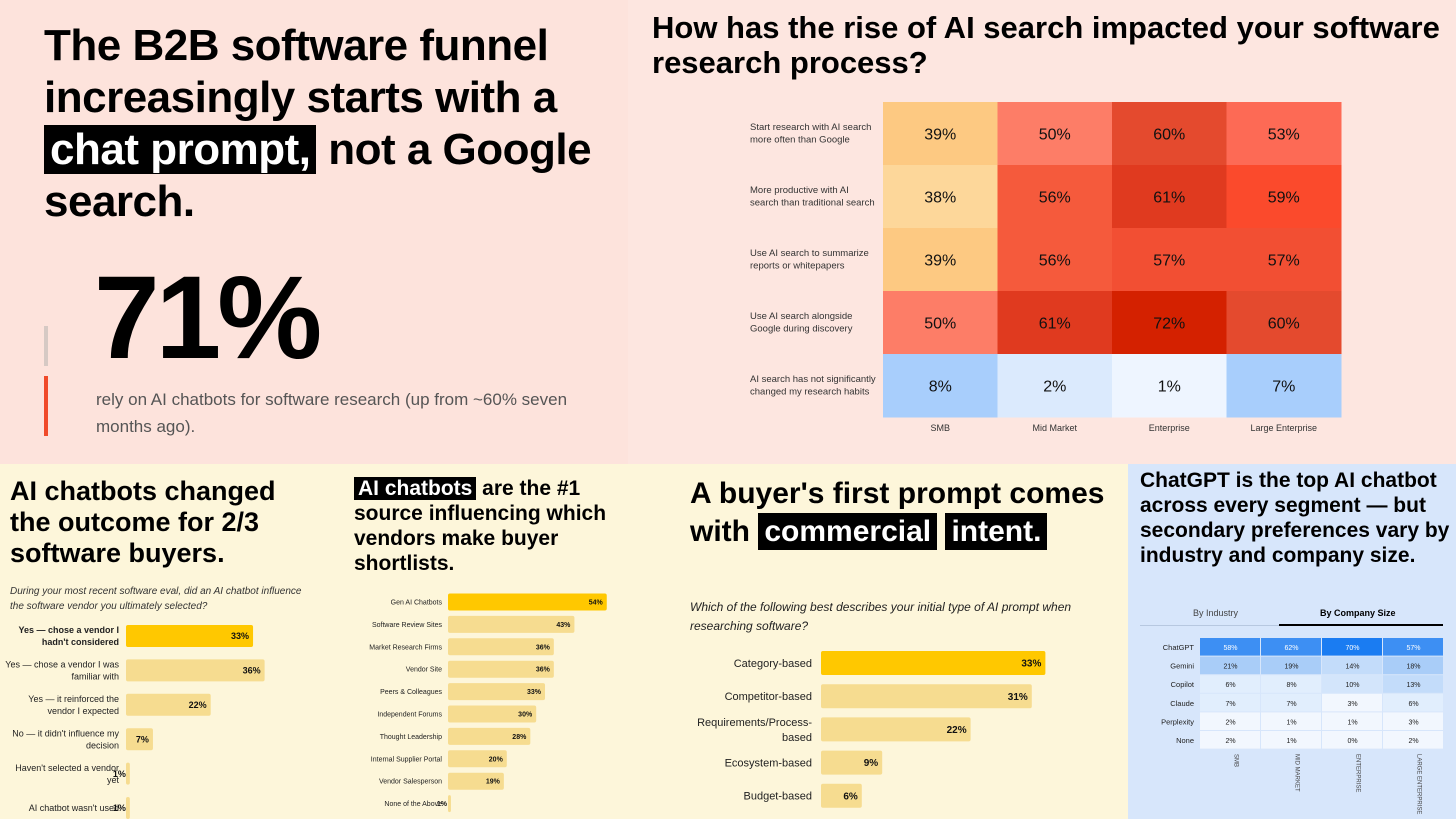 This screenshot has height=819, width=1456. I want to click on heatmap-column-label: Mid Market, so click(1054, 428).